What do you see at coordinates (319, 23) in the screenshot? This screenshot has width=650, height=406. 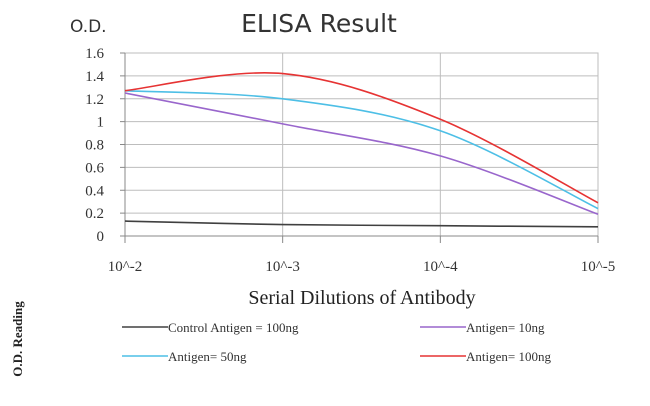 I see `chart-title: ELISA Result` at bounding box center [319, 23].